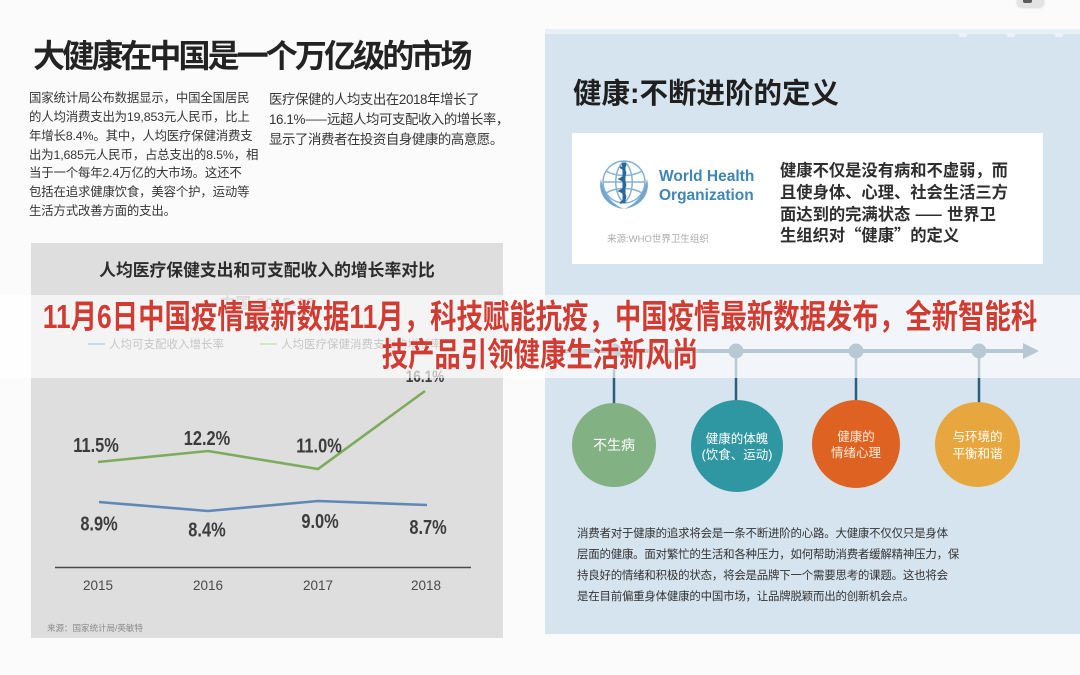  Describe the element at coordinates (96, 444) in the screenshot. I see `svg-text: 11.5%` at that location.